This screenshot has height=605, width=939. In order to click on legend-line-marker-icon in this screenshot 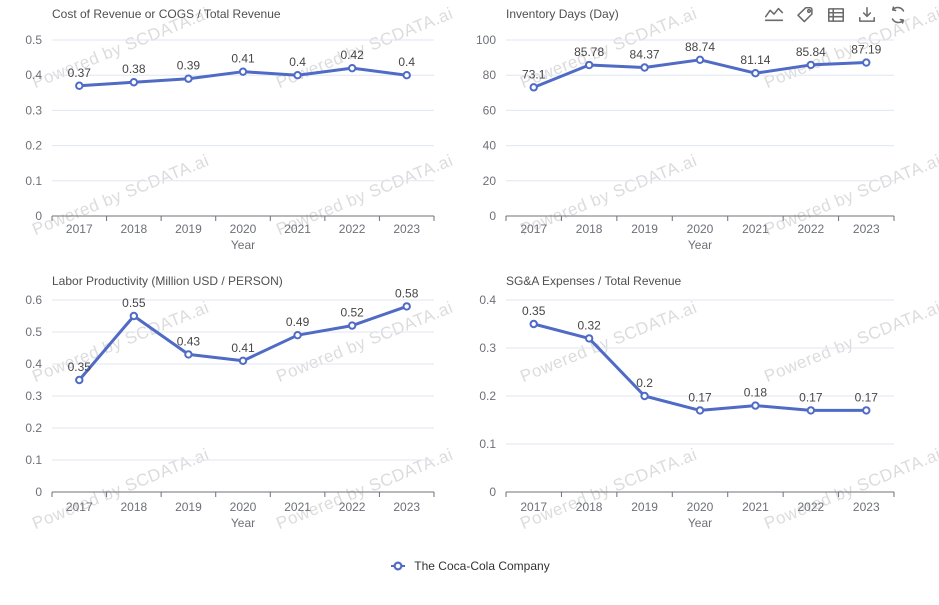, I will do `click(398, 566)`.